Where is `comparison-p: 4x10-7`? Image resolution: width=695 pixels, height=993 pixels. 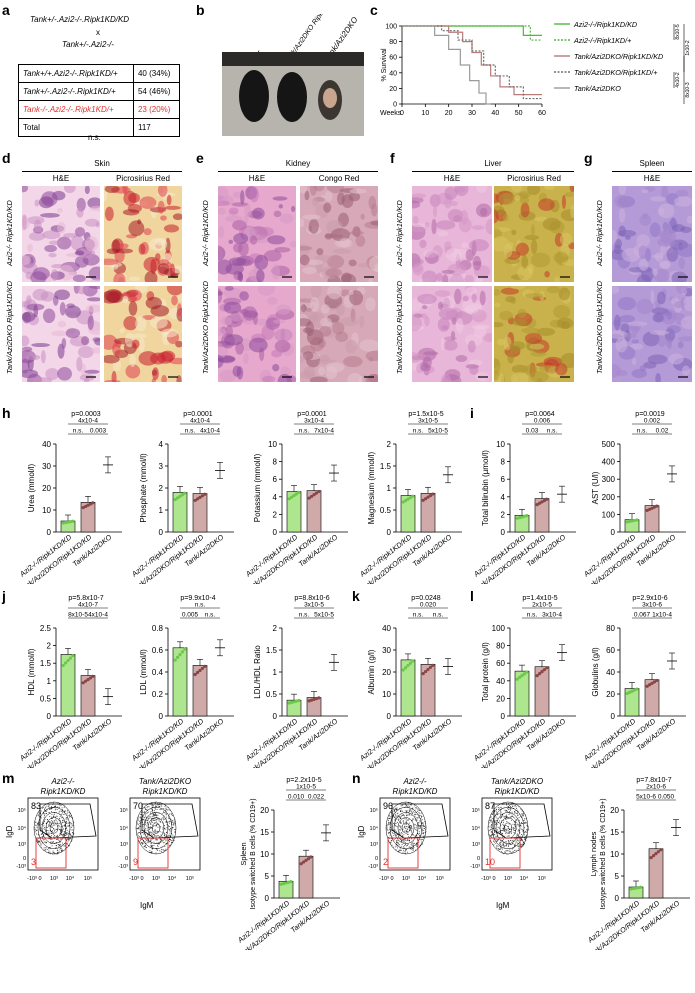 comparison-p: 4x10-7 is located at coordinates (88, 605).